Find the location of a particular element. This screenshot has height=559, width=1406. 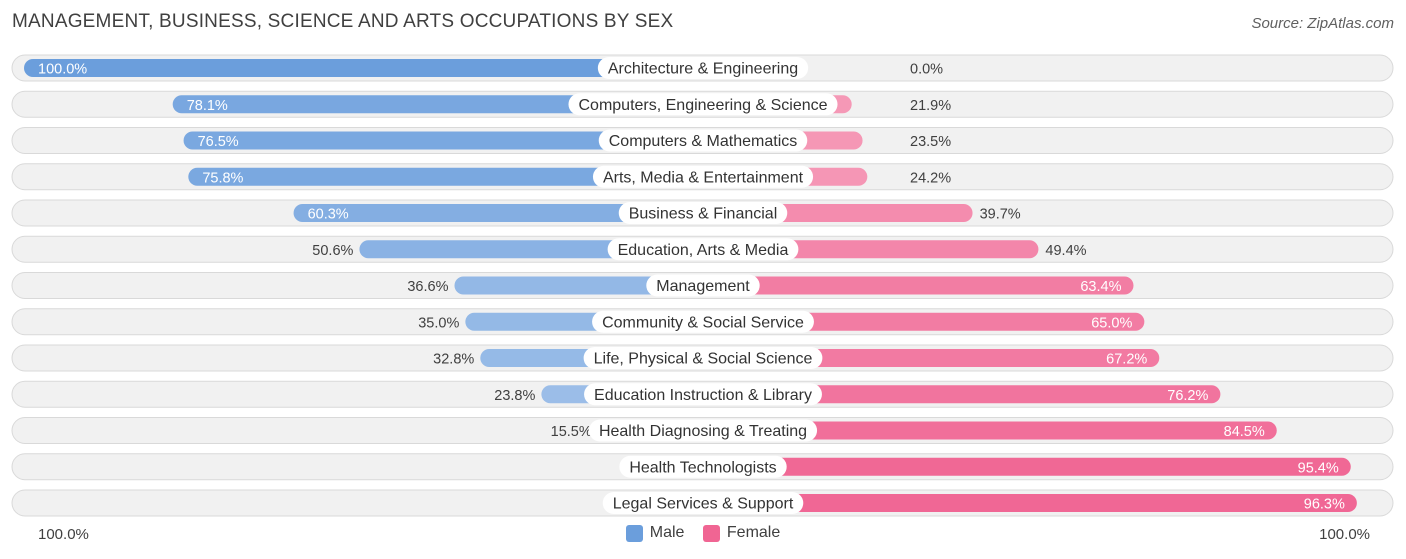

female-value-label: 23.5% is located at coordinates (930, 142).